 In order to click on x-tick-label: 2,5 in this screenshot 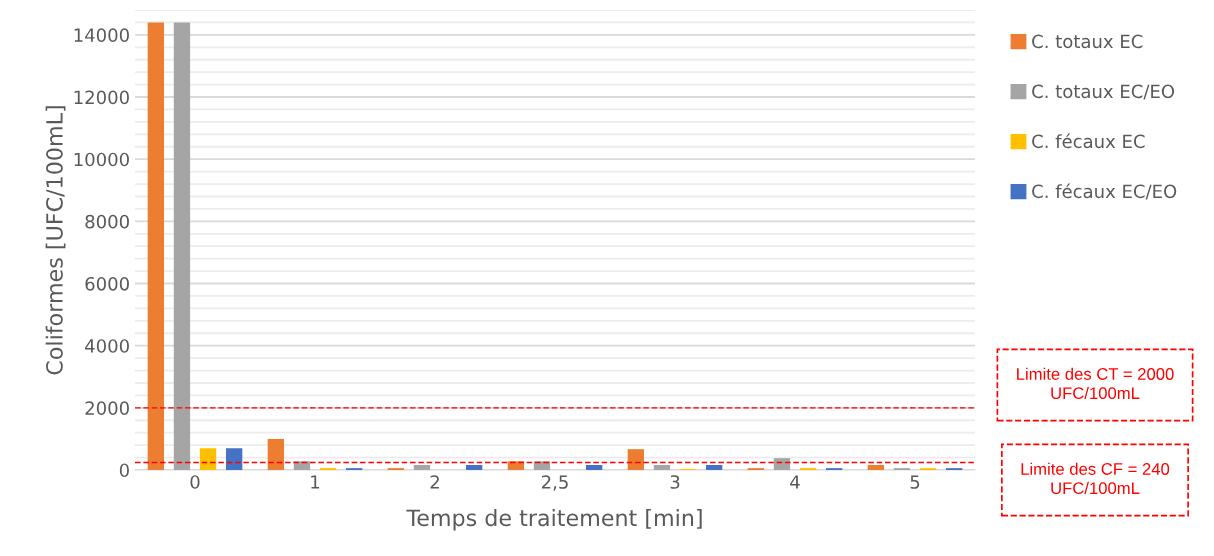, I will do `click(554, 483)`.